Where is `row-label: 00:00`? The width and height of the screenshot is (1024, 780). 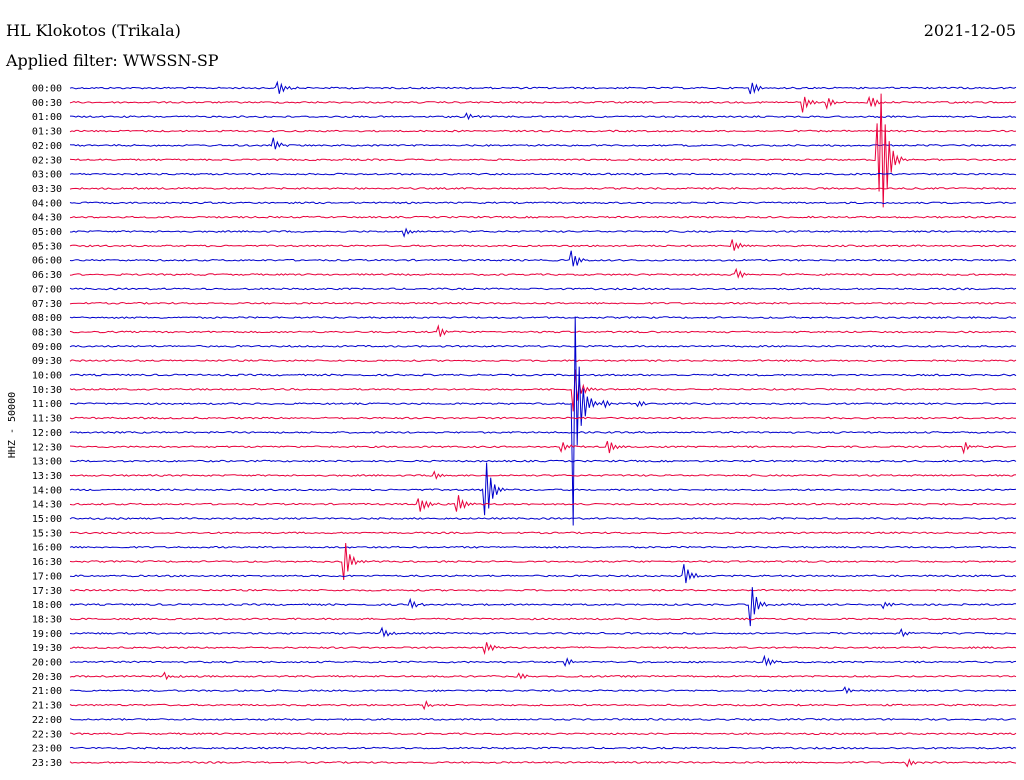
row-label: 00:00 is located at coordinates (47, 89).